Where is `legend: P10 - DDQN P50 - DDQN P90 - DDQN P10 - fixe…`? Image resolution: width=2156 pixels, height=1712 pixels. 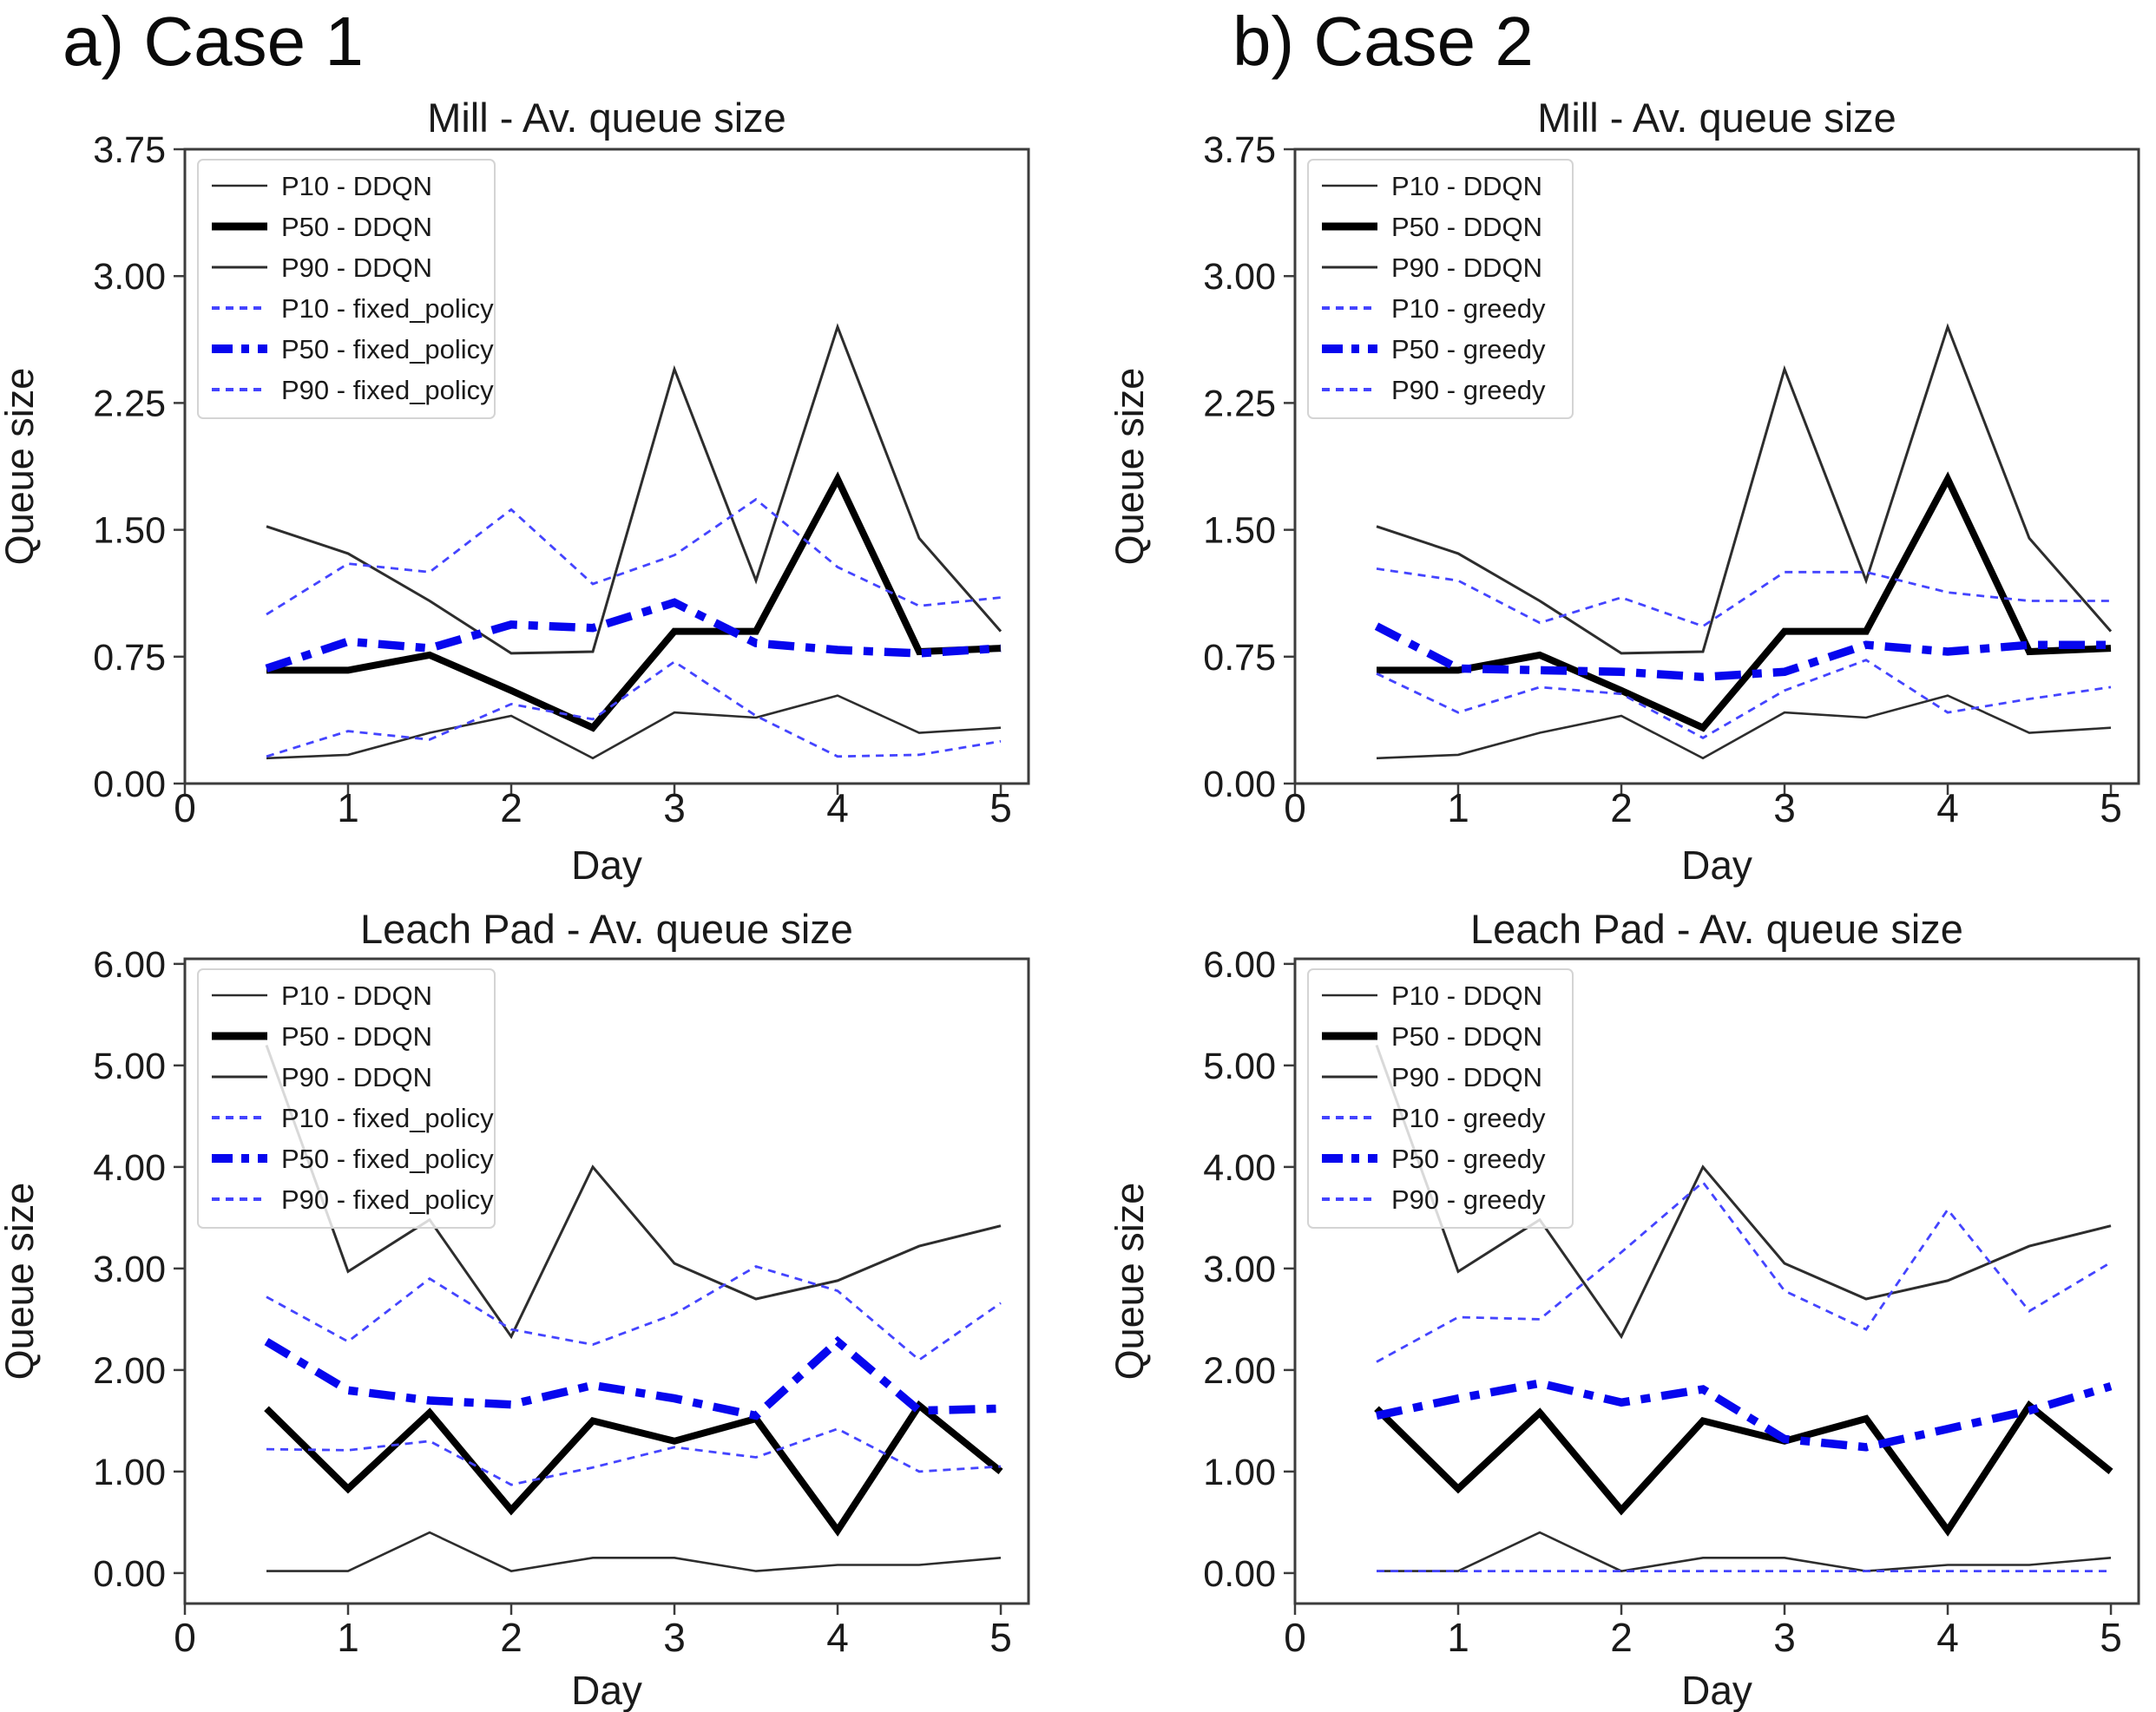 legend: P10 - DDQN P50 - DDQN P90 - DDQN P10 - fixe… is located at coordinates (346, 289).